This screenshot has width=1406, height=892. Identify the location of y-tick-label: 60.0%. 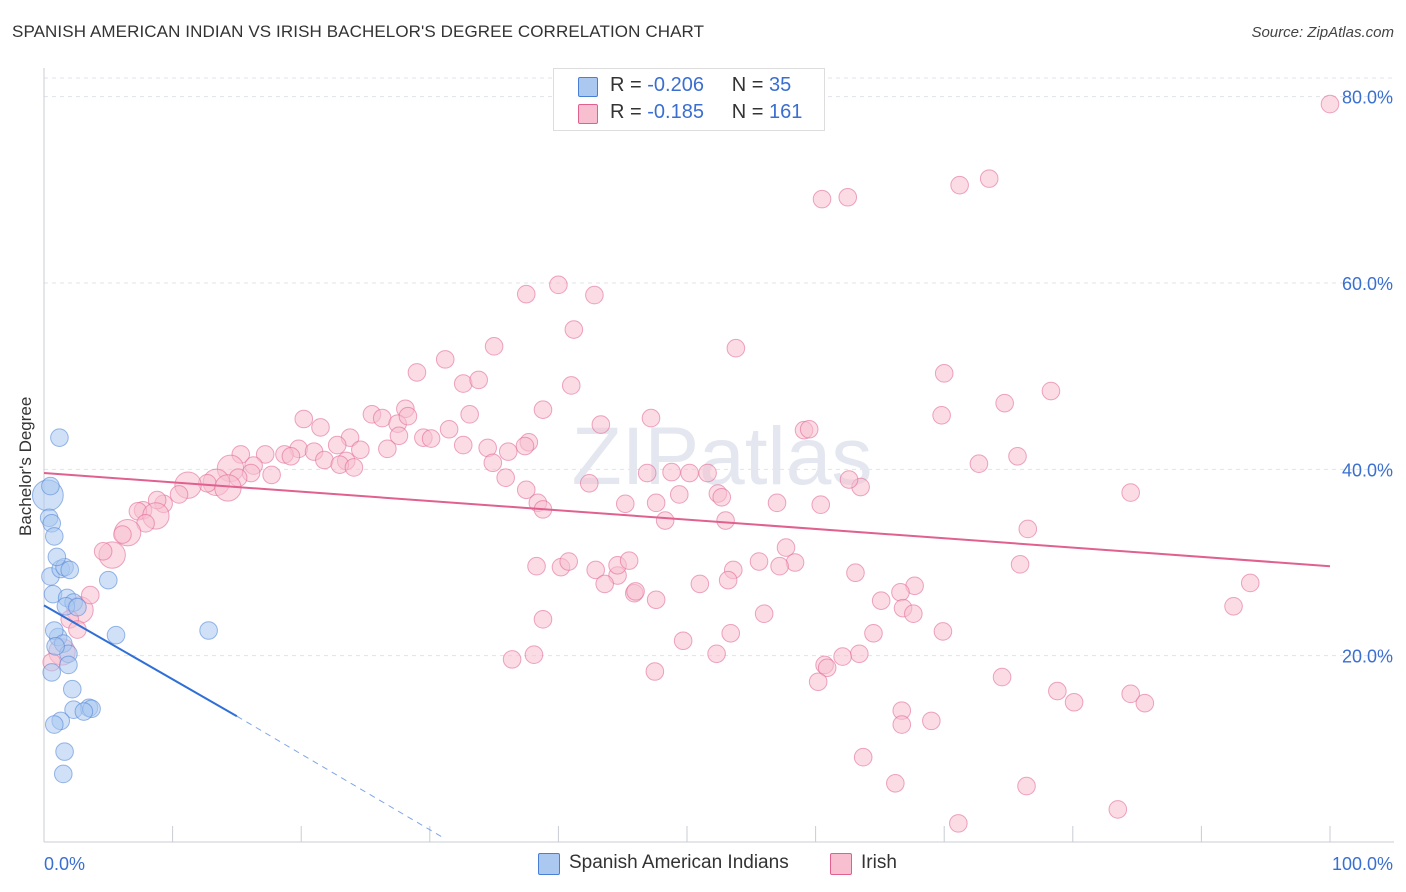
(1367, 284).